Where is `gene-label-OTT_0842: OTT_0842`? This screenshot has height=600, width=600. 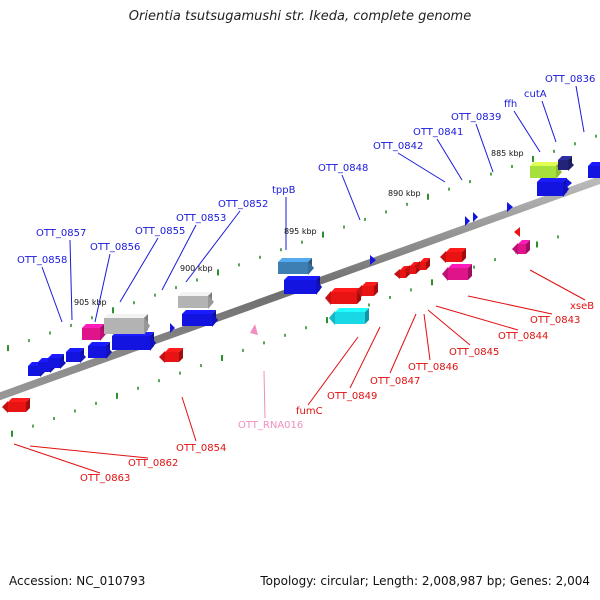
gene-label-OTT_0842: OTT_0842 is located at coordinates (398, 146).